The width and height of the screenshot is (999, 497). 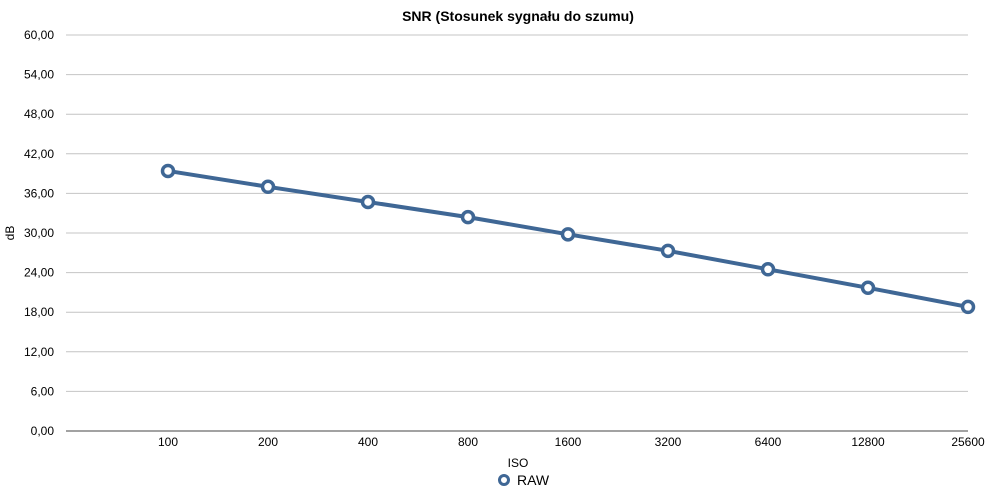 I want to click on x-tick-label: 100, so click(x=168, y=442).